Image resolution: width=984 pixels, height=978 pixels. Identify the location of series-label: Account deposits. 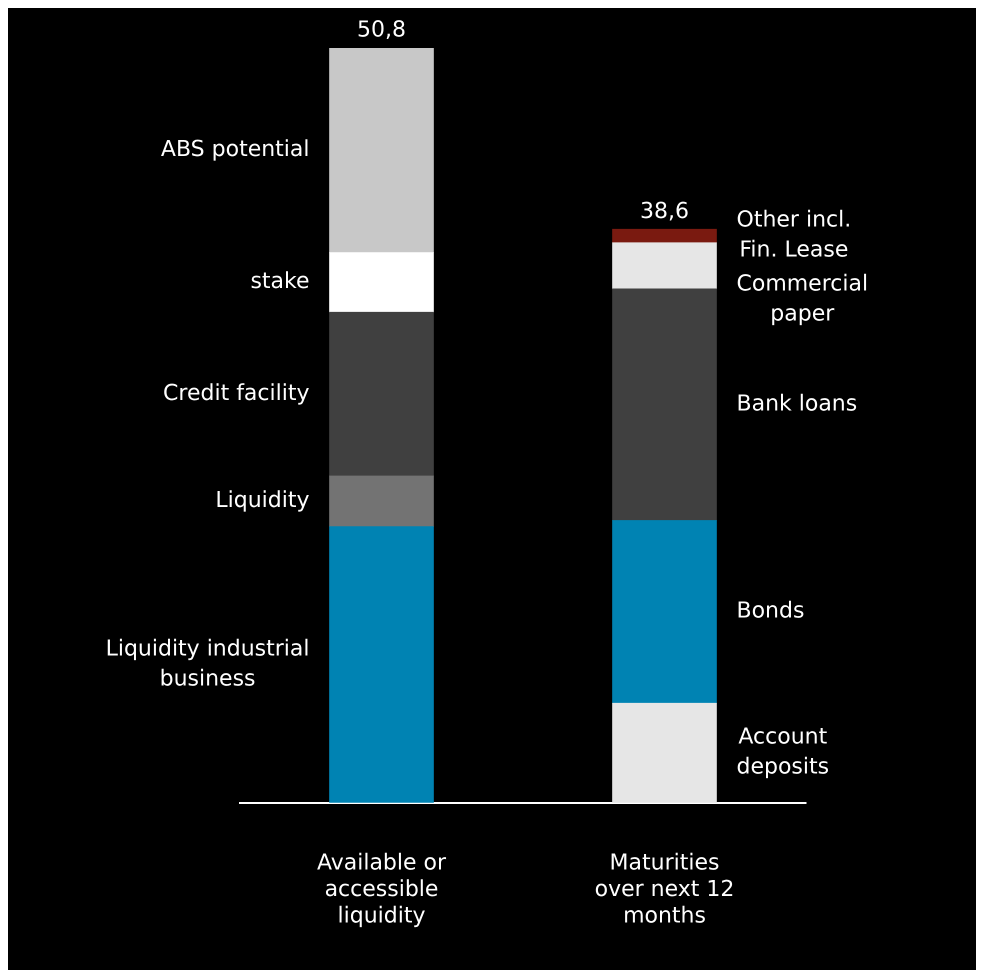
(783, 752).